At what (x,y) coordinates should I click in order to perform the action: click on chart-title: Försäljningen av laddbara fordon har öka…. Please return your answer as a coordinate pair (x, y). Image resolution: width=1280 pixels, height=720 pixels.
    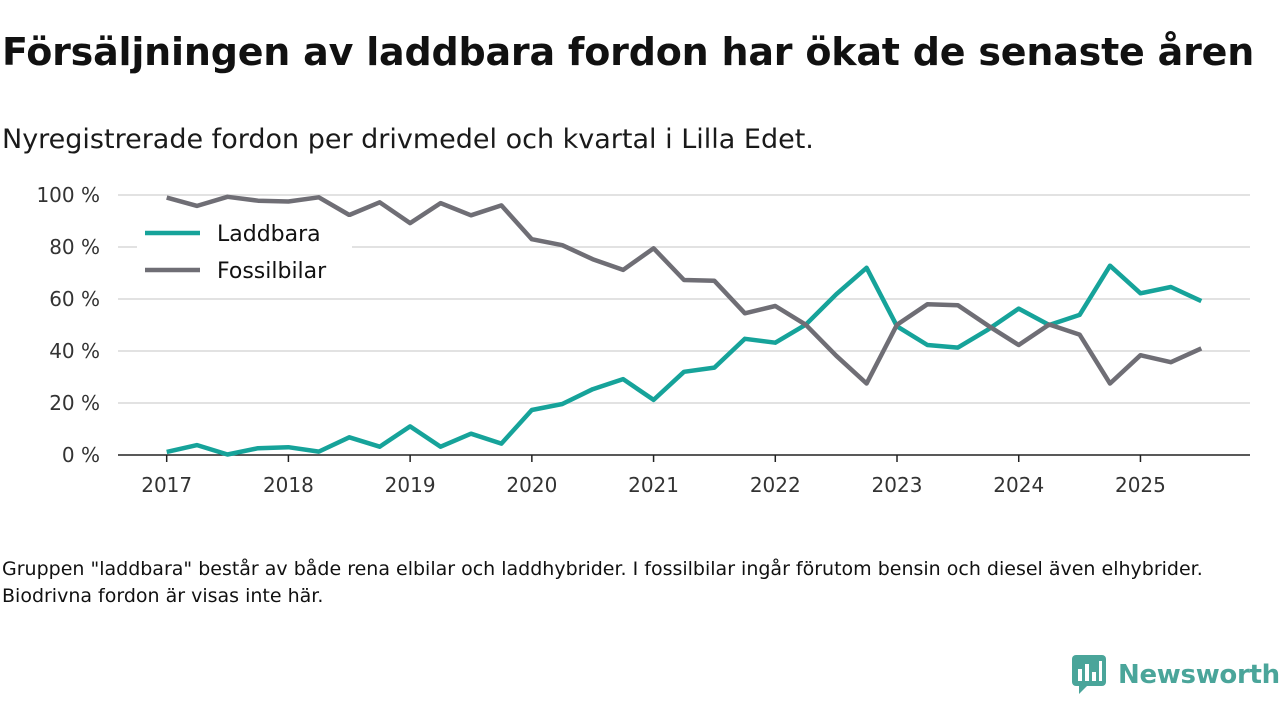
    Looking at the image, I should click on (628, 52).